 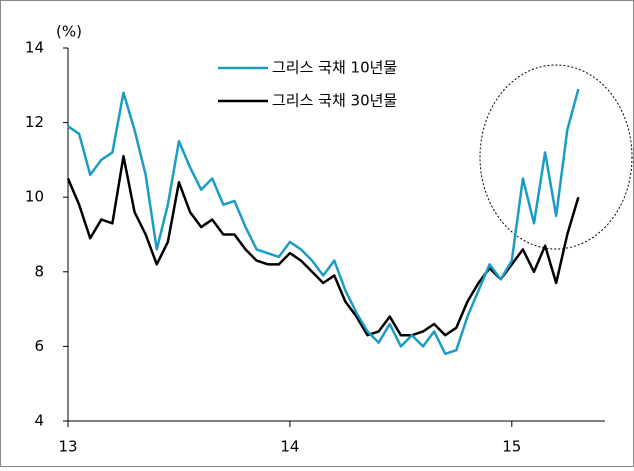 What do you see at coordinates (39, 346) in the screenshot?
I see `y-tick-label: 6` at bounding box center [39, 346].